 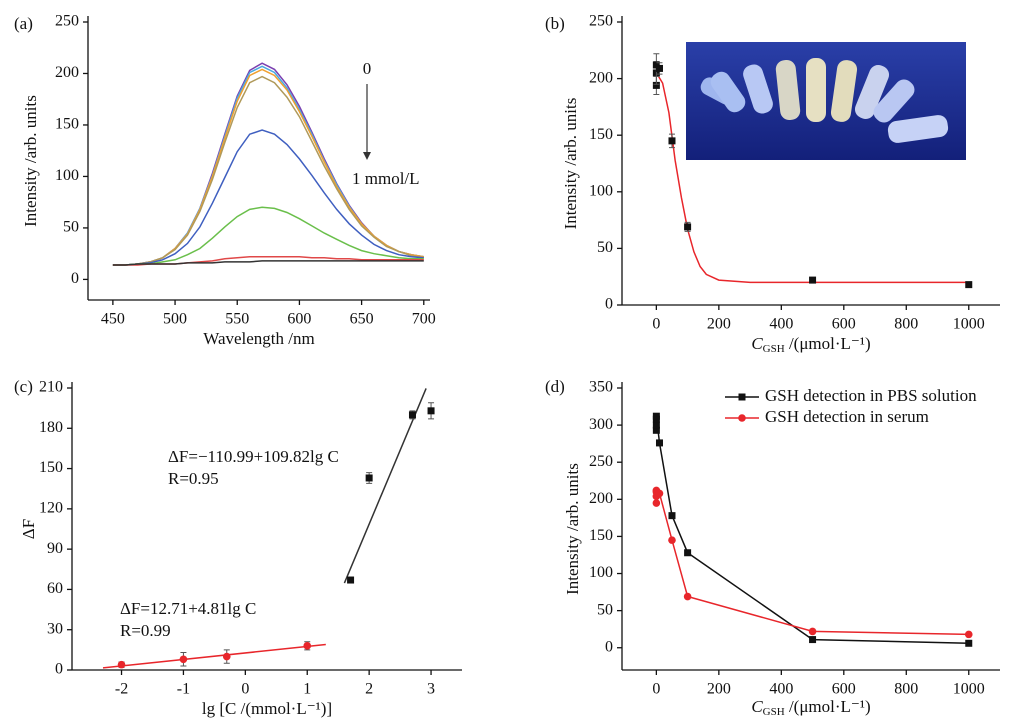 I want to click on x-tick-label: 3, so click(x=431, y=689).